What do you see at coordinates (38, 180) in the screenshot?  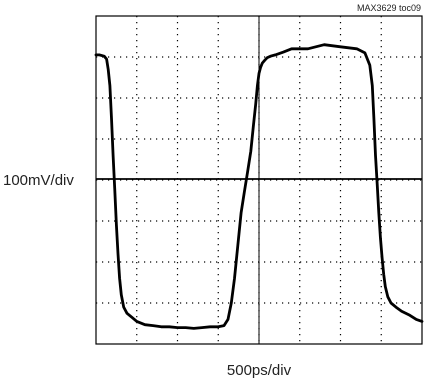 I see `y-scale-label: 100mV/div` at bounding box center [38, 180].